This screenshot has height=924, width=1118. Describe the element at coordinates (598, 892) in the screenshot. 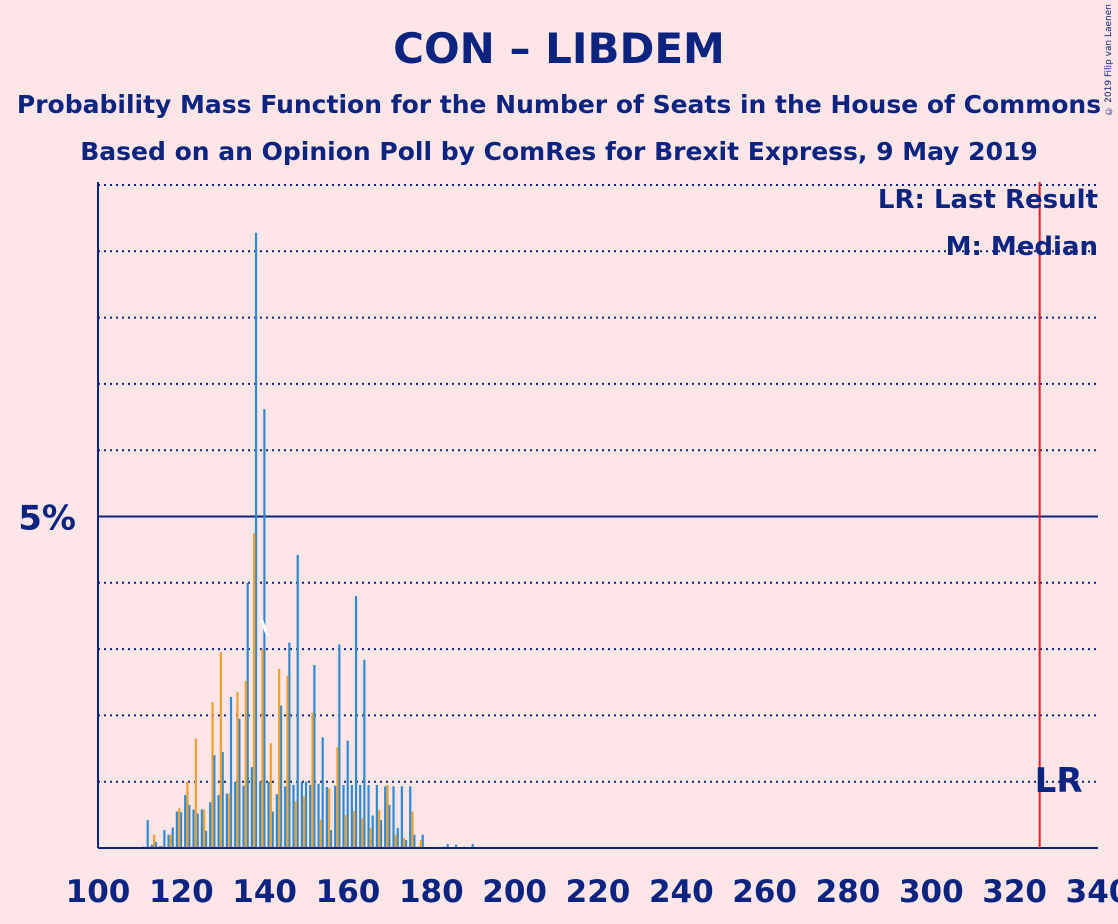

I see `x-tick-label: 220` at that location.